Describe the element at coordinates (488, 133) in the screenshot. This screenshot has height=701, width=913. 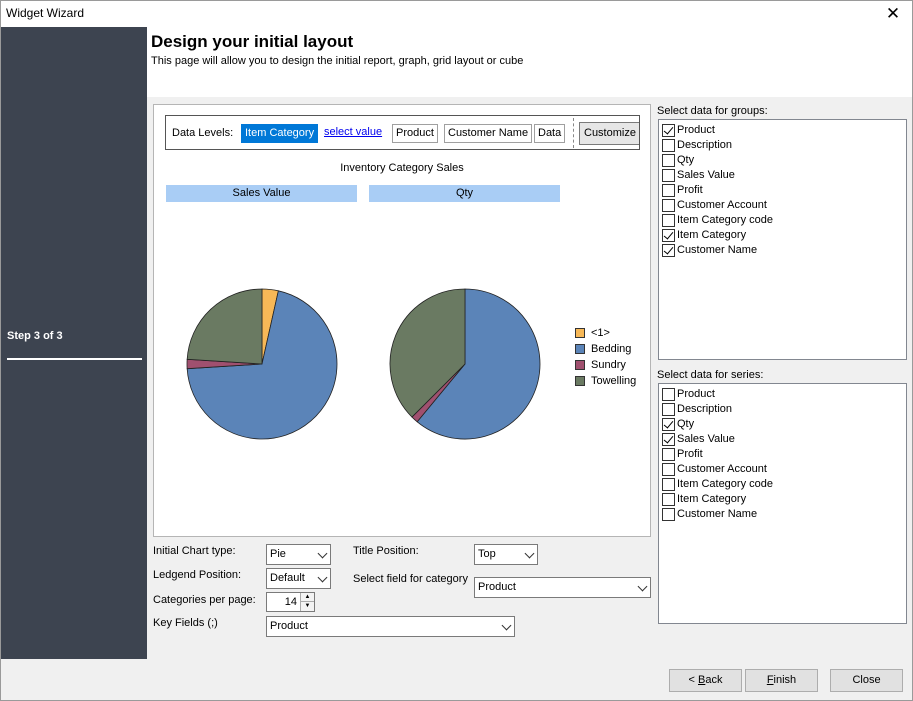
I see `level-customer-name: Customer Name` at that location.